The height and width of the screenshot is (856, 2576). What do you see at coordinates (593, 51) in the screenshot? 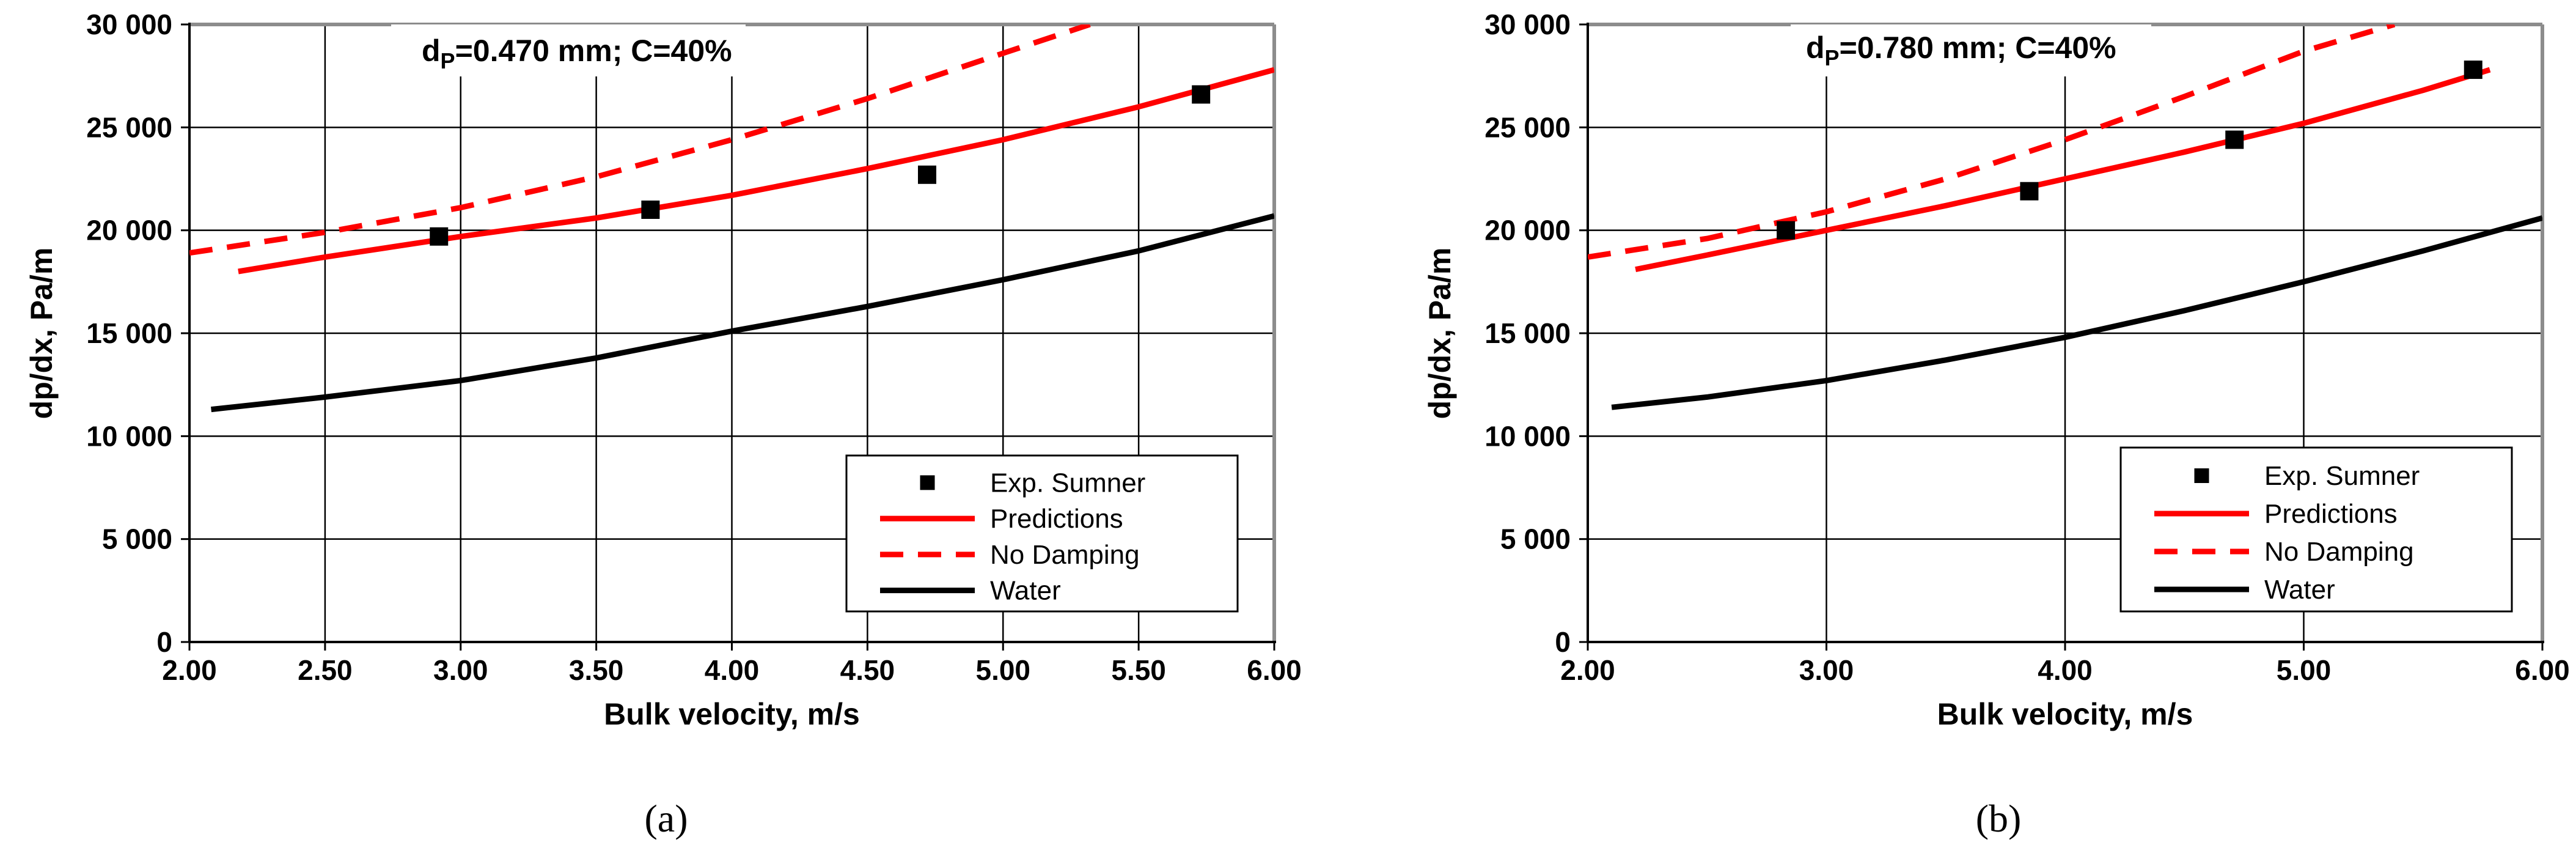
I see `chart-title-rest: =0.470 mm; C=40%` at bounding box center [593, 51].